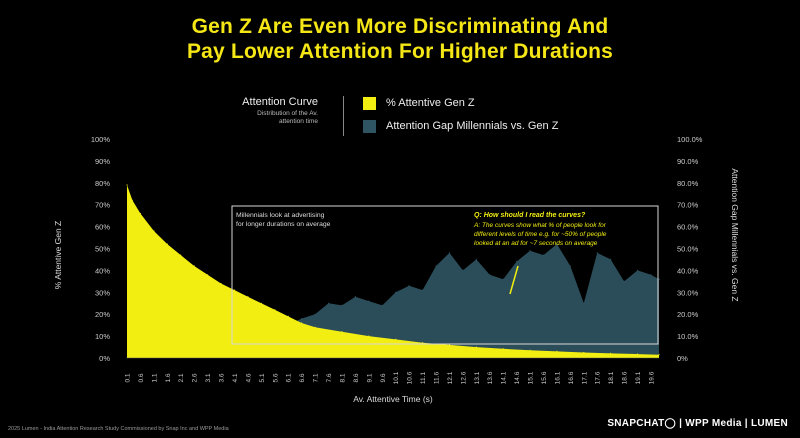 This screenshot has width=800, height=438. What do you see at coordinates (688, 183) in the screenshot?
I see `y-tick-right: 80.0%` at bounding box center [688, 183].